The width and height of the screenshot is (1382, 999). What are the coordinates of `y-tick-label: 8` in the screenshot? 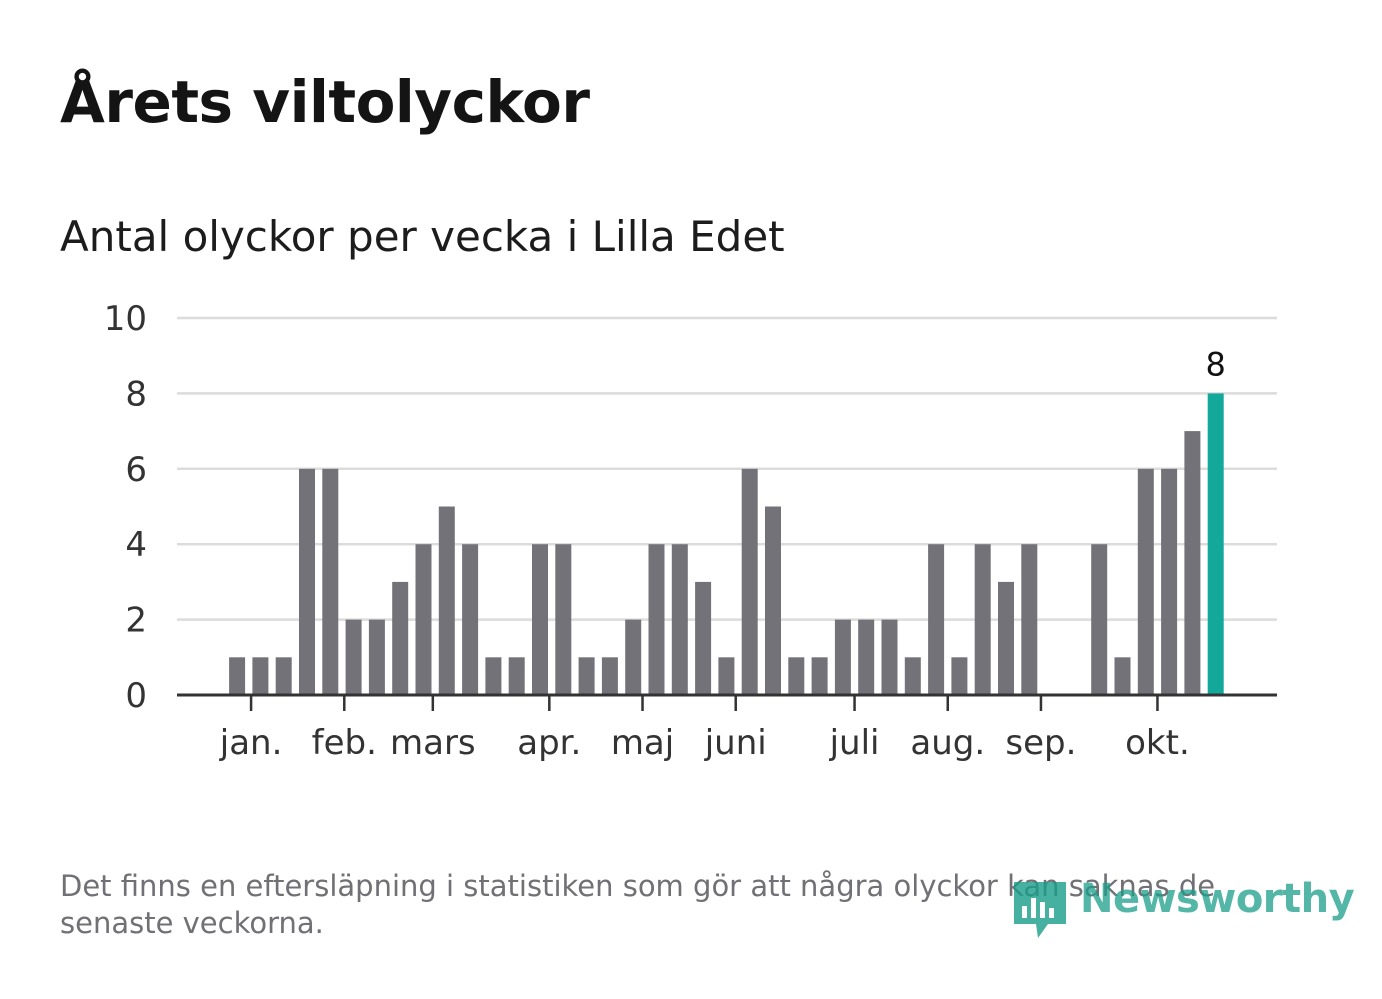 It's located at (136, 394).